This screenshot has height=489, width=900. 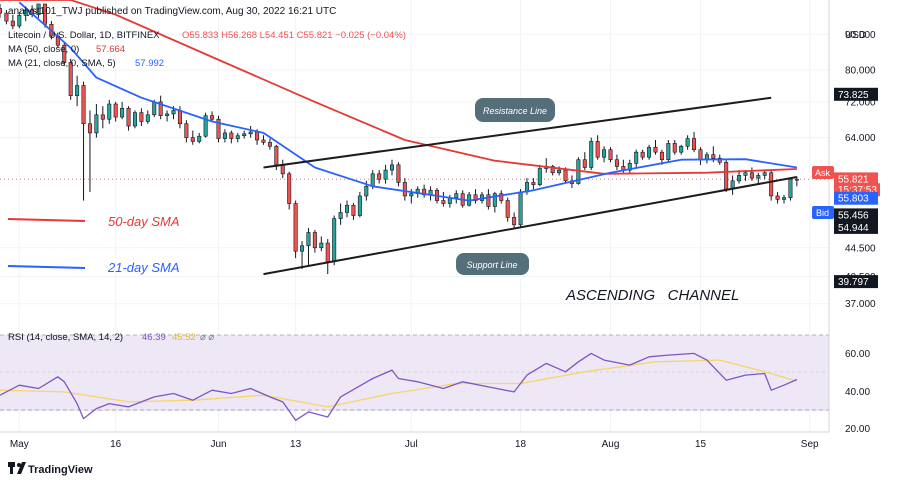 I want to click on price-badge-text: 73.825, so click(x=853, y=95).